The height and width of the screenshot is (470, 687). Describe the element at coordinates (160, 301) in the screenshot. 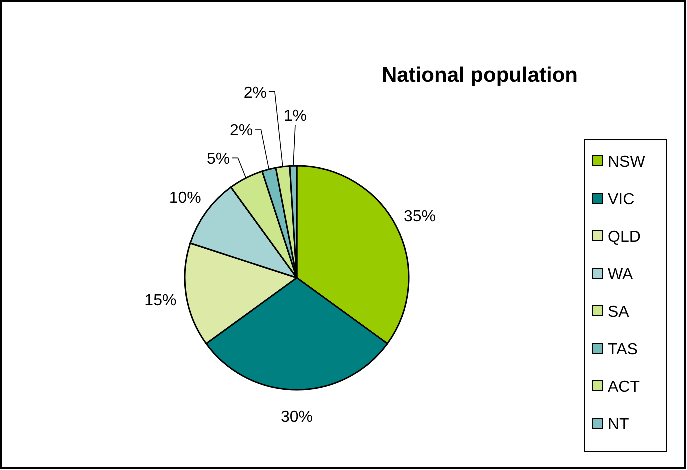

I see `data-label: 15%` at that location.